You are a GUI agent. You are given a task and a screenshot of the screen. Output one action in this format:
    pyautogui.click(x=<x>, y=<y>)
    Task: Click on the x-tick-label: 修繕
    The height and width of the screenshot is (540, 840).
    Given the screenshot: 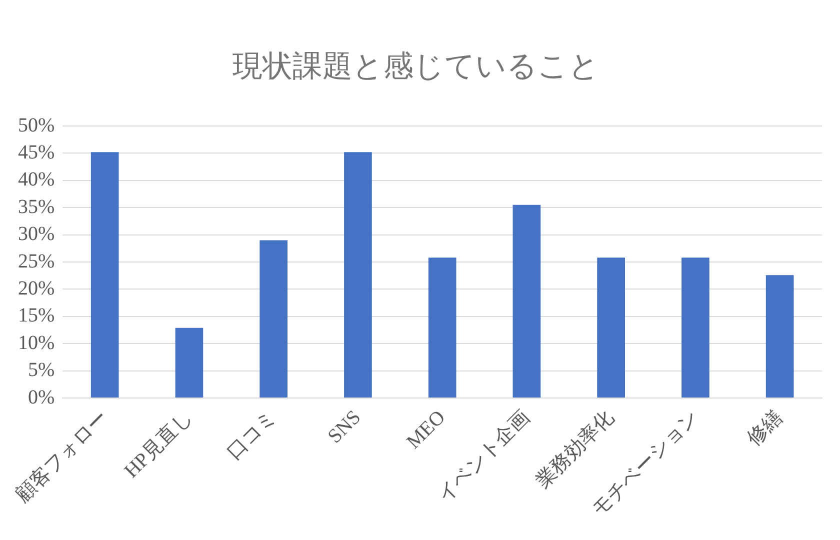 What is the action you would take?
    pyautogui.click(x=765, y=428)
    